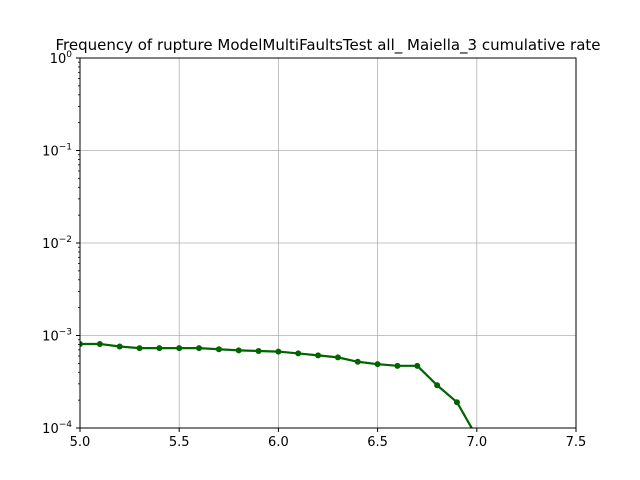  Describe the element at coordinates (278, 442) in the screenshot. I see `x-tick-label: 6.0` at that location.